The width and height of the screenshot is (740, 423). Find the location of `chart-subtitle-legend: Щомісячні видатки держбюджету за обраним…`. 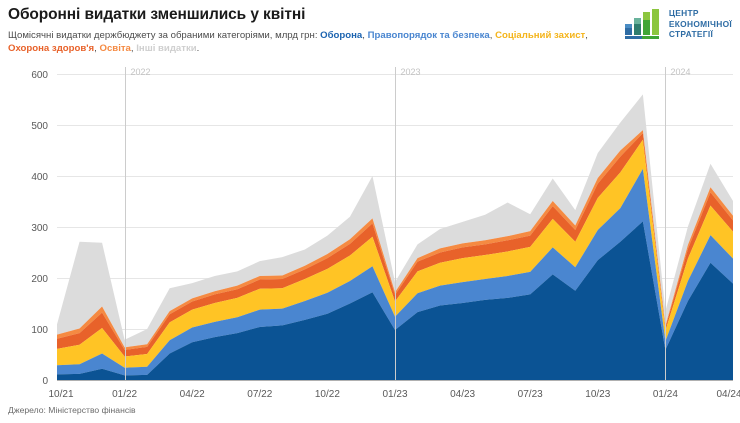

chart-subtitle-legend: Щомісячні видатки держбюджету за обраним… is located at coordinates (308, 42).